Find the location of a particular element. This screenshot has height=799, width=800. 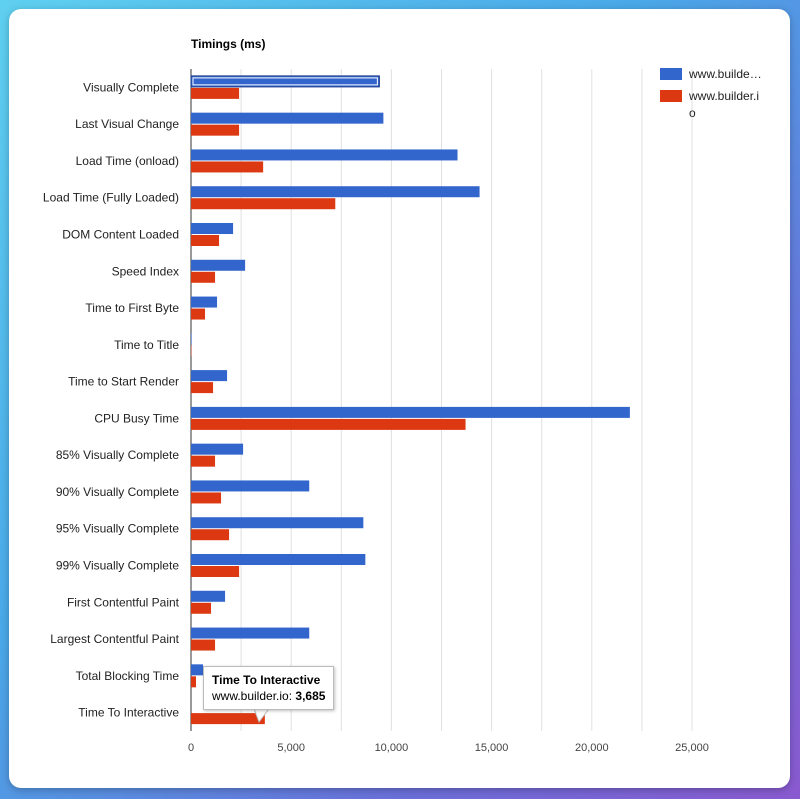

category-label: 99% Visually Complete is located at coordinates (118, 566).